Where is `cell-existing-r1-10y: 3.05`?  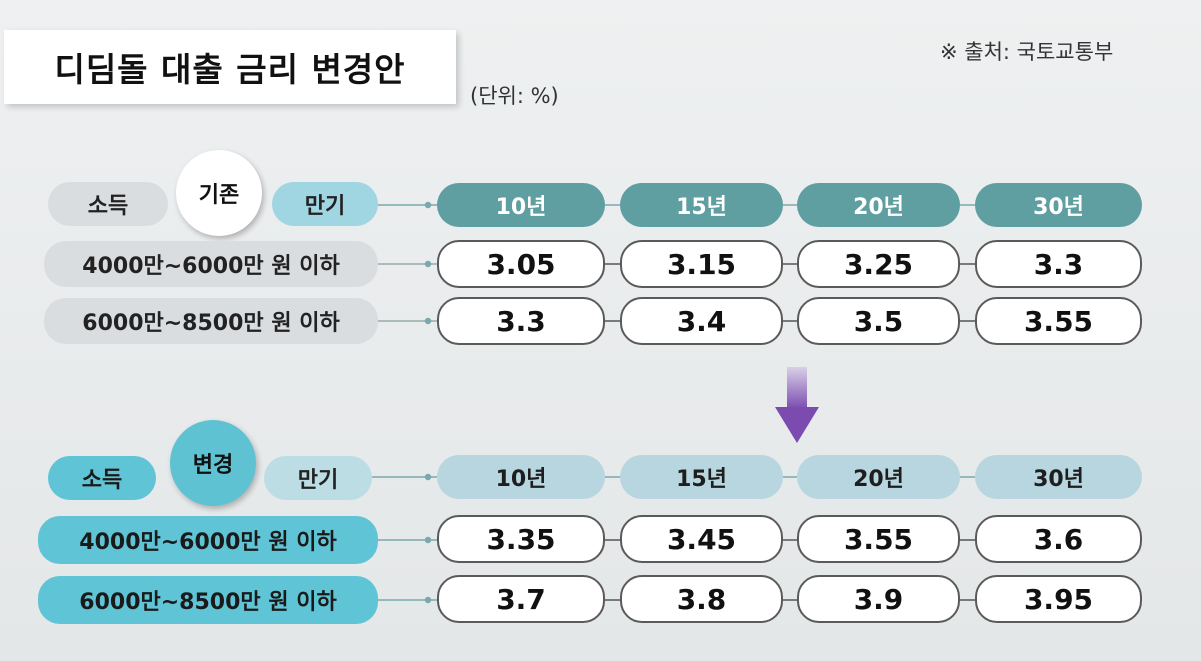 cell-existing-r1-10y: 3.05 is located at coordinates (521, 264).